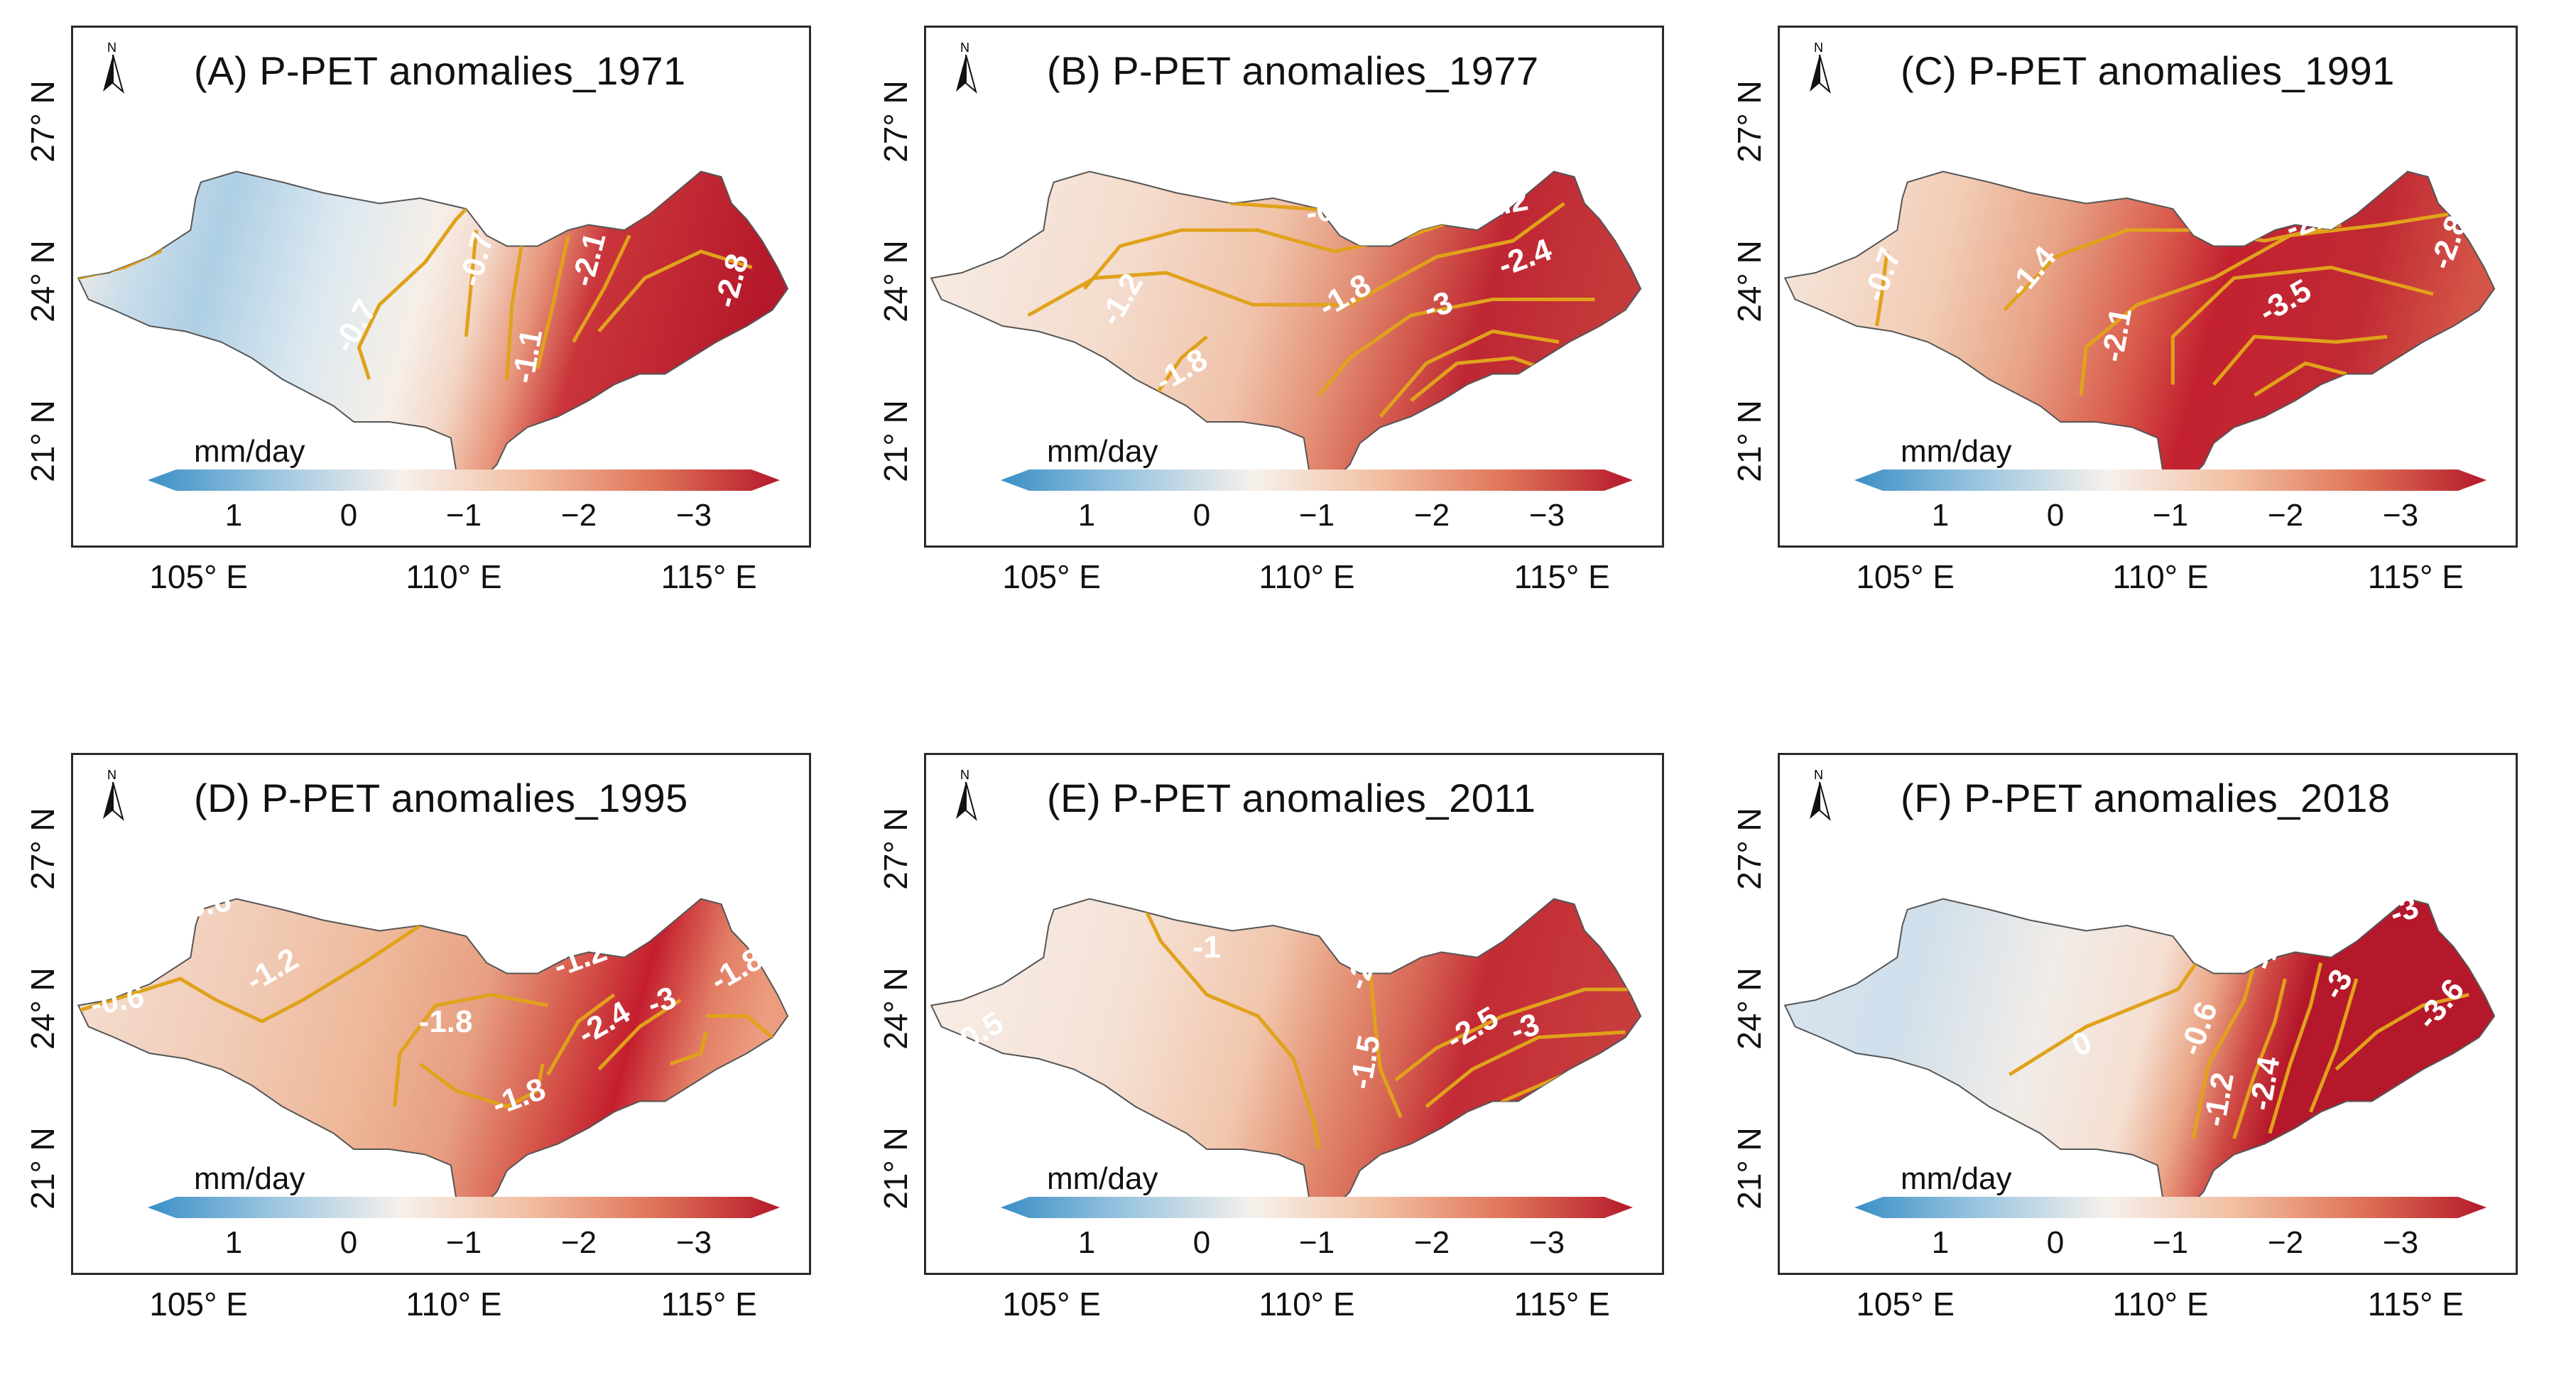 This screenshot has height=1390, width=2576. Describe the element at coordinates (1291, 798) in the screenshot. I see `panel-title: (E) P-PET anomalies_2011` at that location.